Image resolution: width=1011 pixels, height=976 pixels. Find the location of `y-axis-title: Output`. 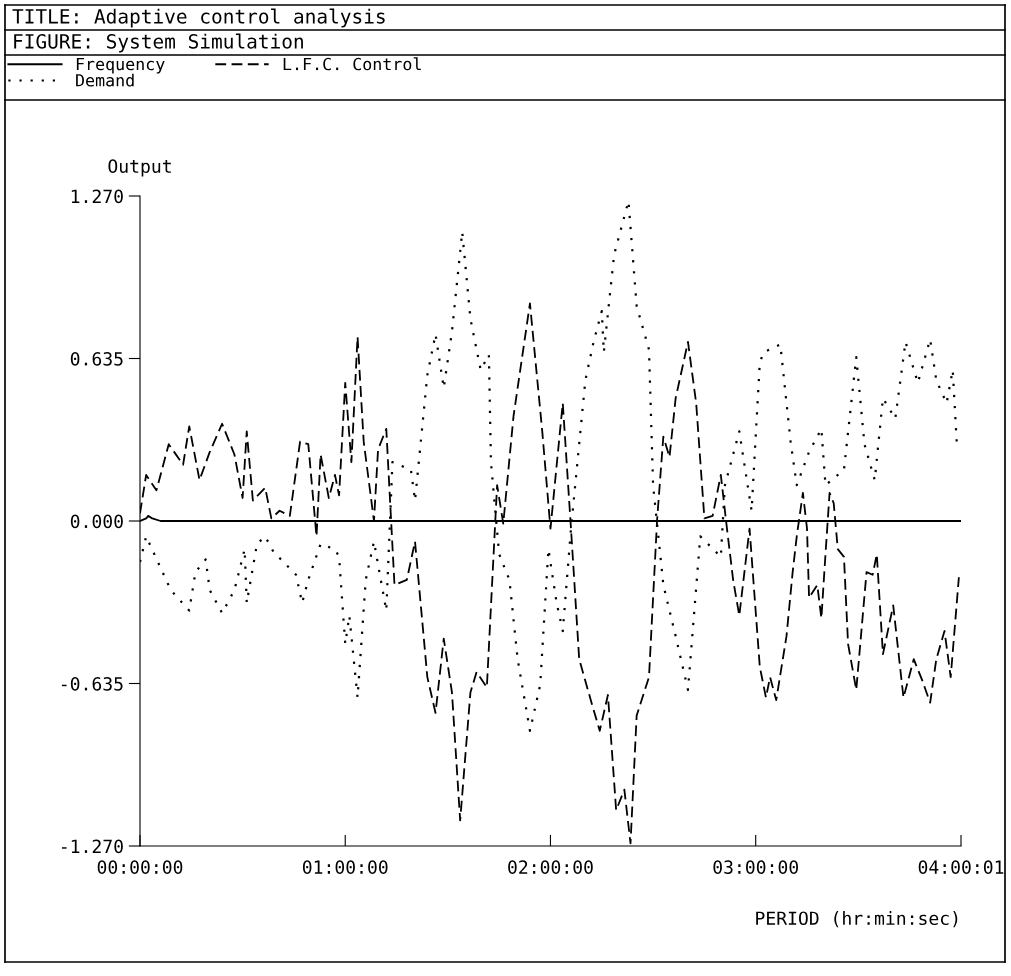

y-axis-title: Output is located at coordinates (139, 168).